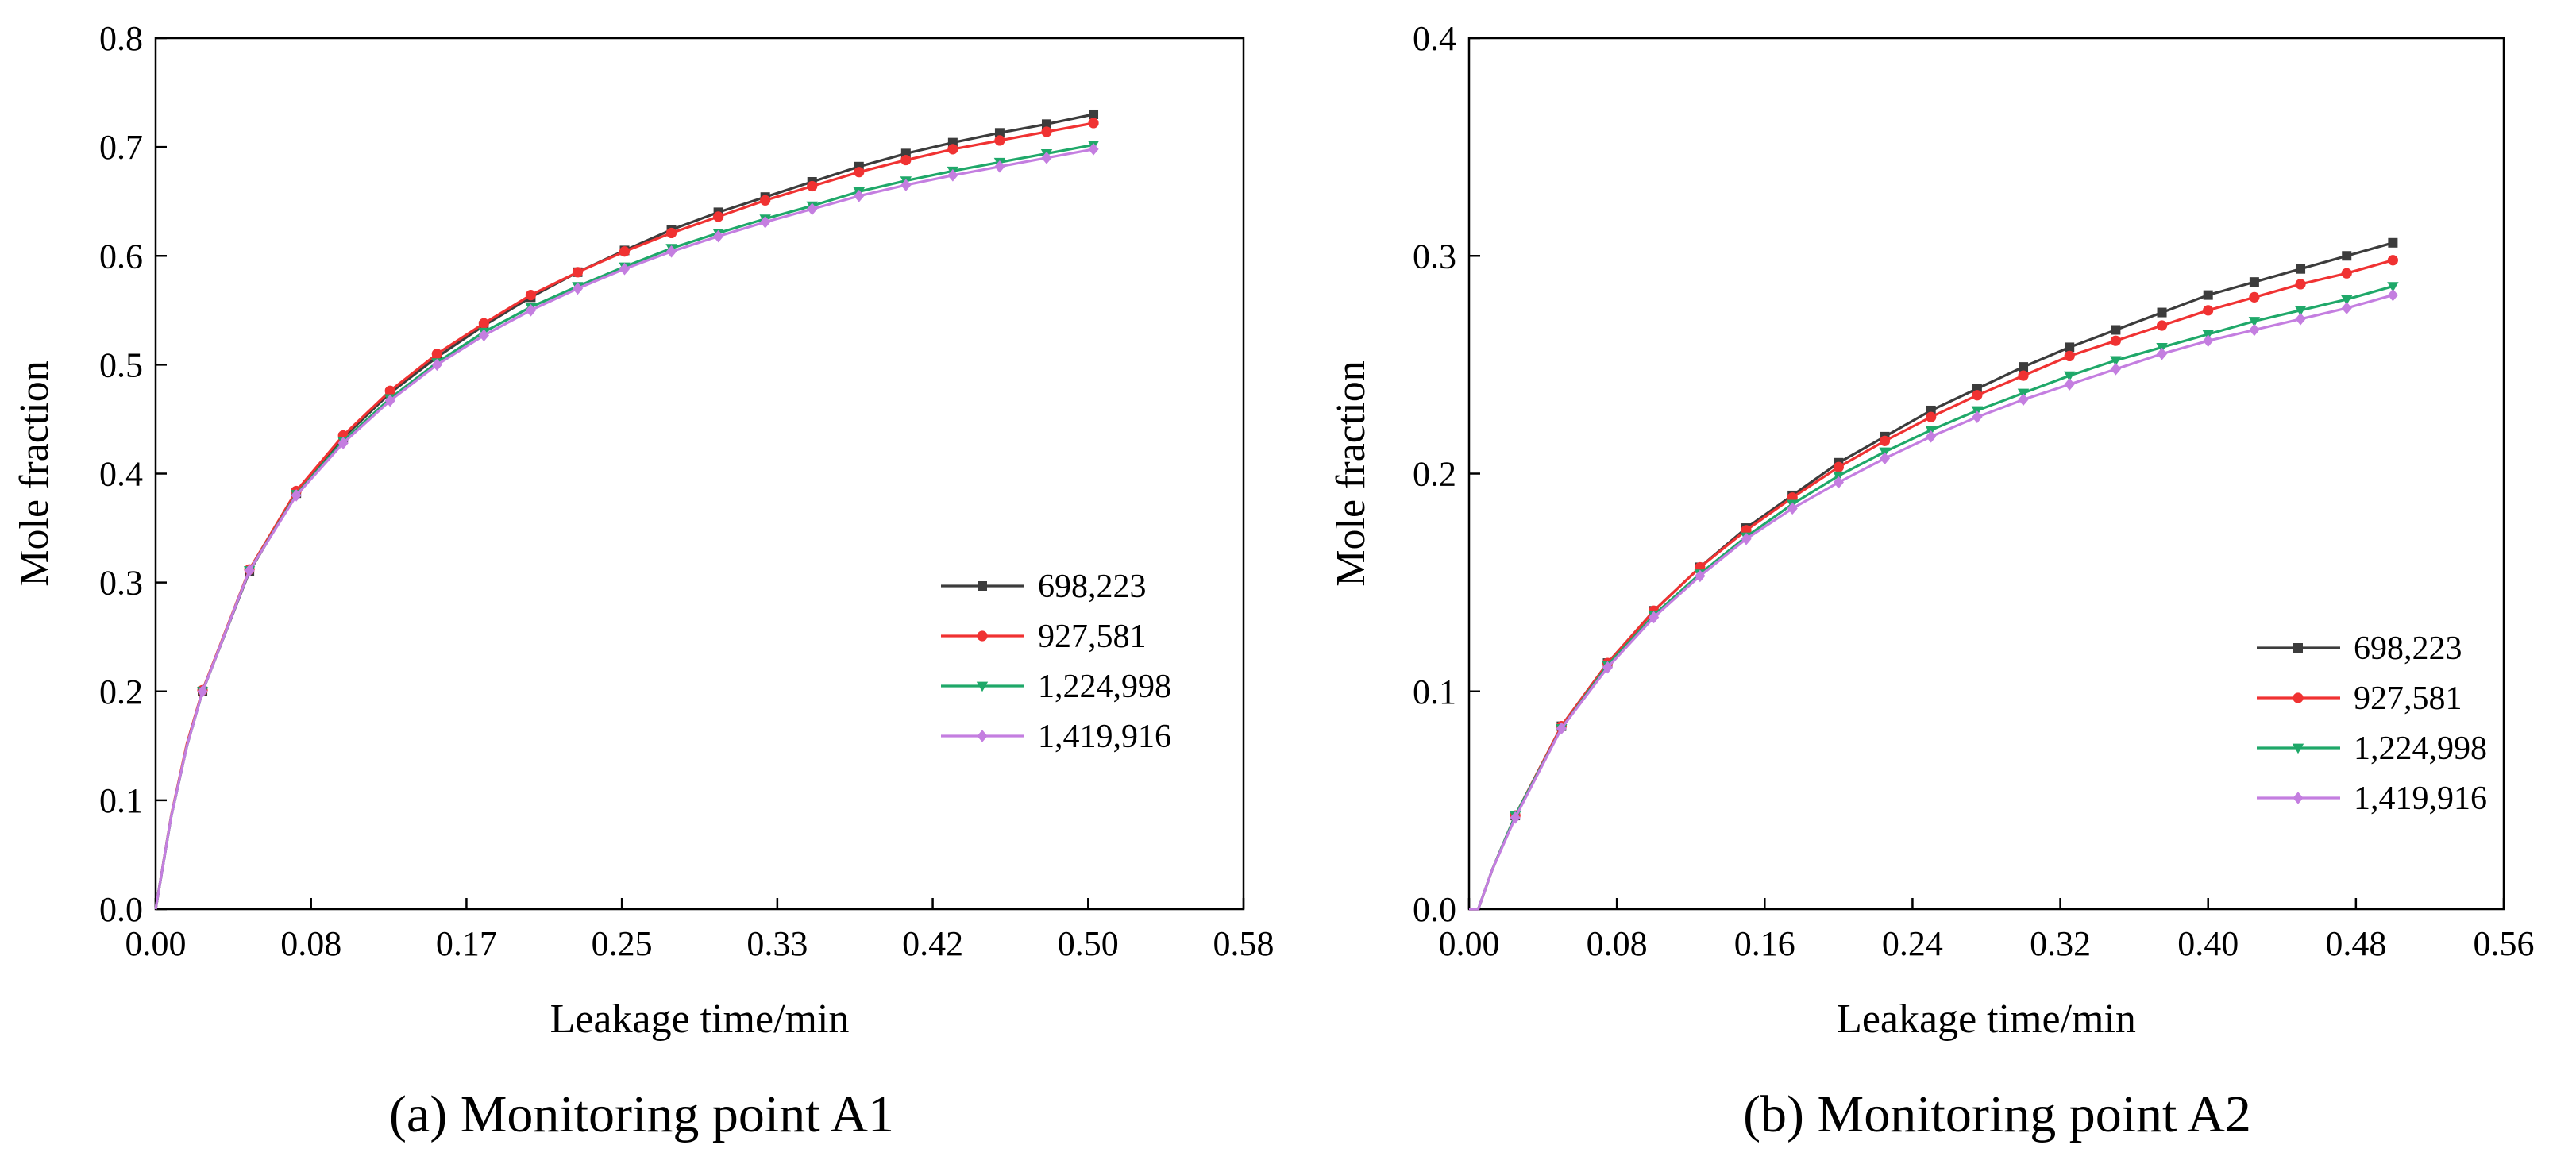 This screenshot has height=1164, width=2576. Describe the element at coordinates (1088, 943) in the screenshot. I see `x-tick-label: 0.50` at that location.